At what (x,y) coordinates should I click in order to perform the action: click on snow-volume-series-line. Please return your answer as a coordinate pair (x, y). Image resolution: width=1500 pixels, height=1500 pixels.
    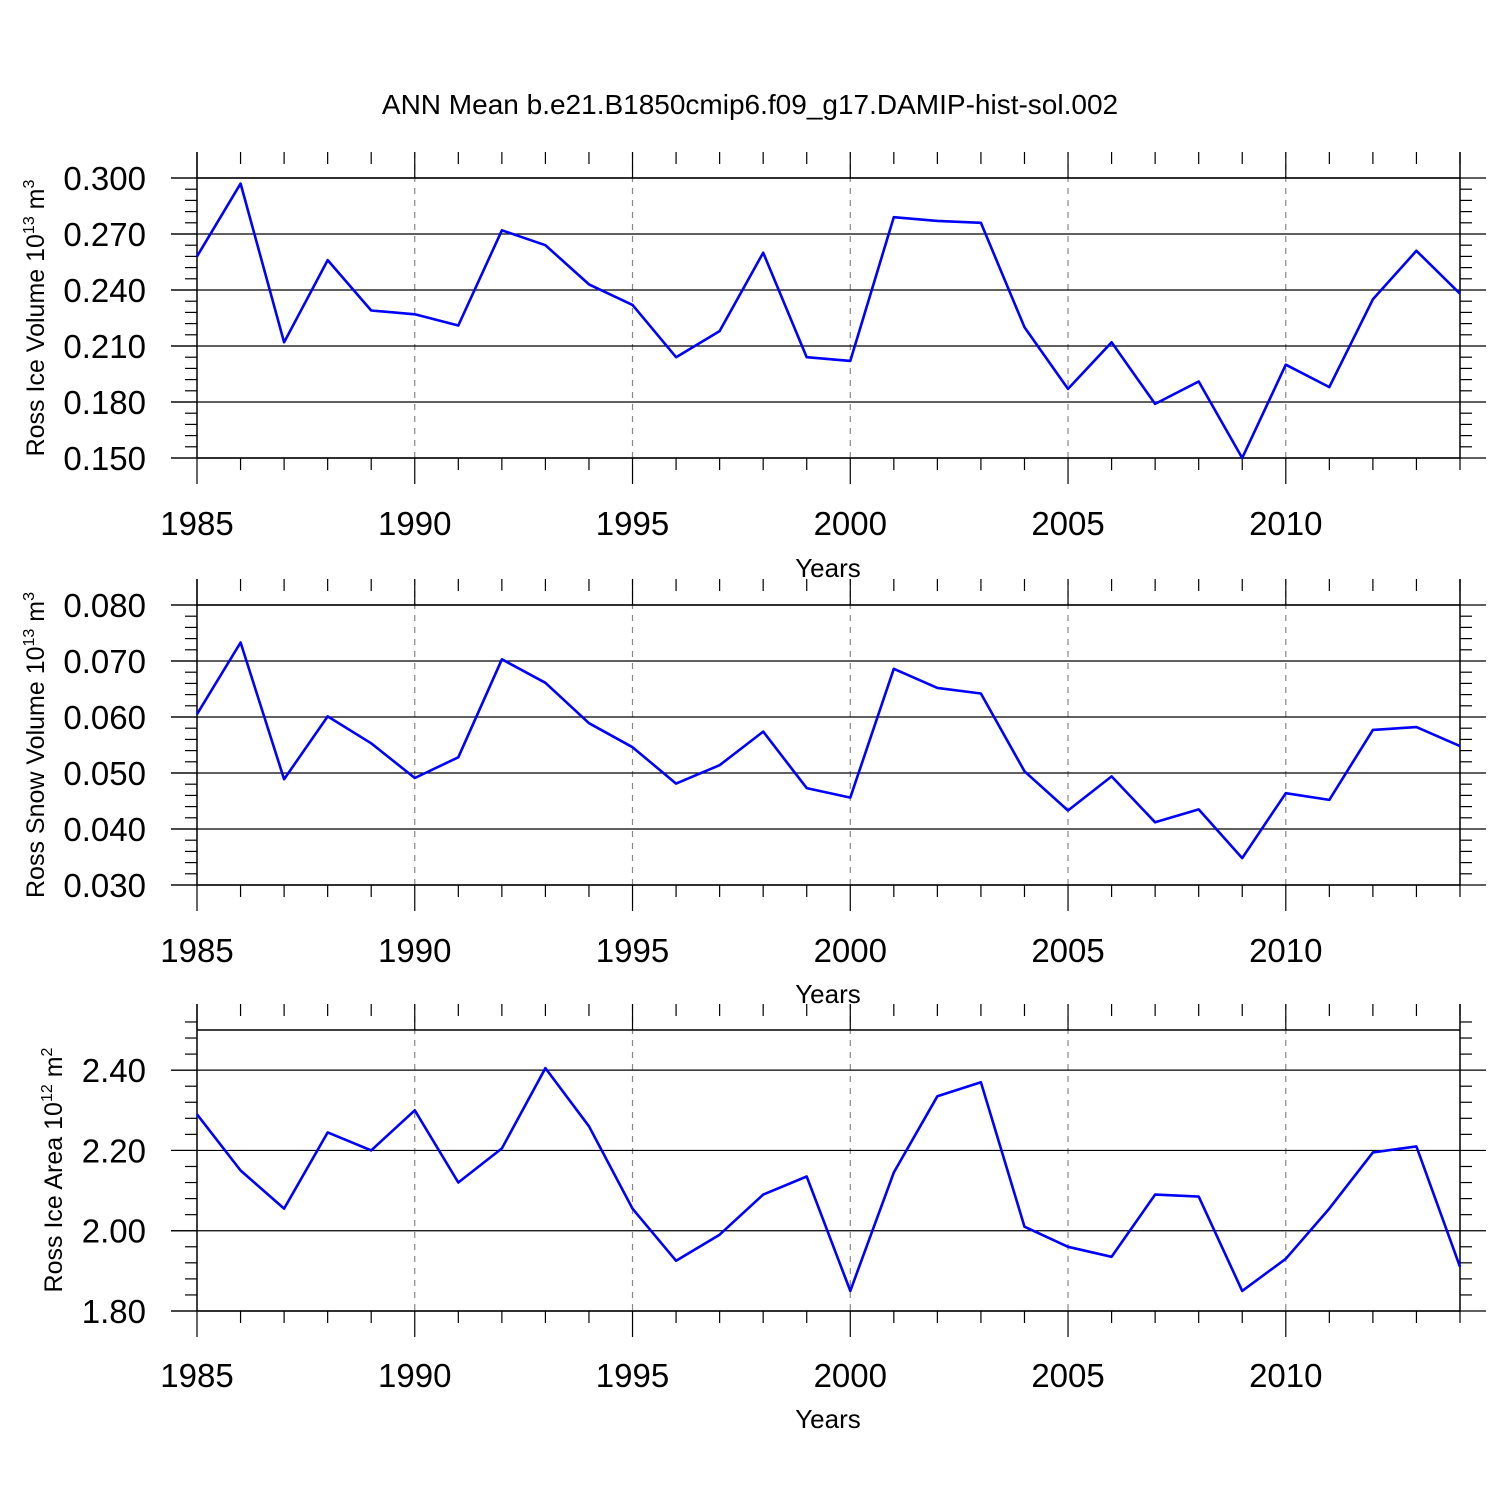
    Looking at the image, I should click on (828, 750).